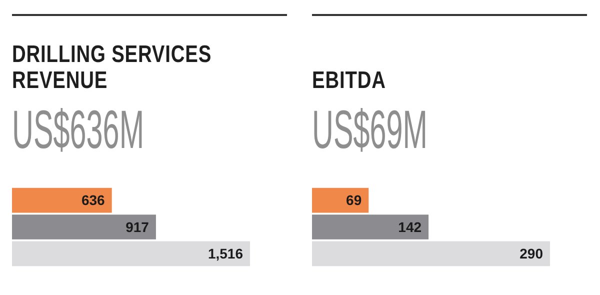  I want to click on data-label: 1,516, so click(226, 254).